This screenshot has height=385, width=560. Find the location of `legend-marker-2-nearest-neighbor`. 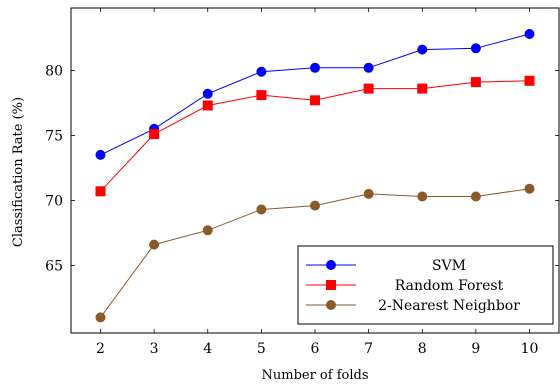

legend-marker-2-nearest-neighbor is located at coordinates (331, 305).